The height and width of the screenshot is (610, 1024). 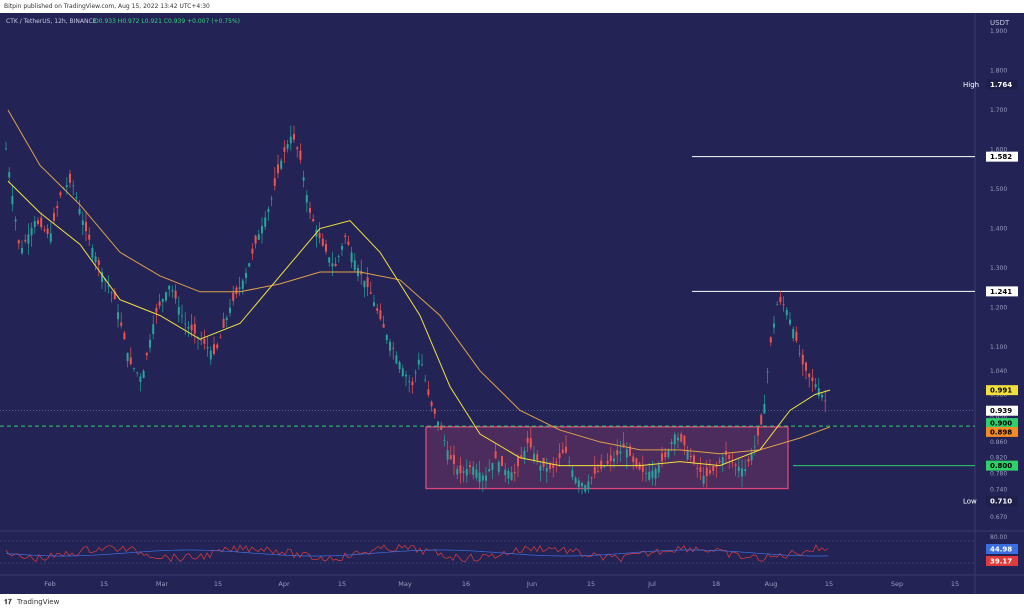 I want to click on price-tick-label: 0.780, so click(x=998, y=474).